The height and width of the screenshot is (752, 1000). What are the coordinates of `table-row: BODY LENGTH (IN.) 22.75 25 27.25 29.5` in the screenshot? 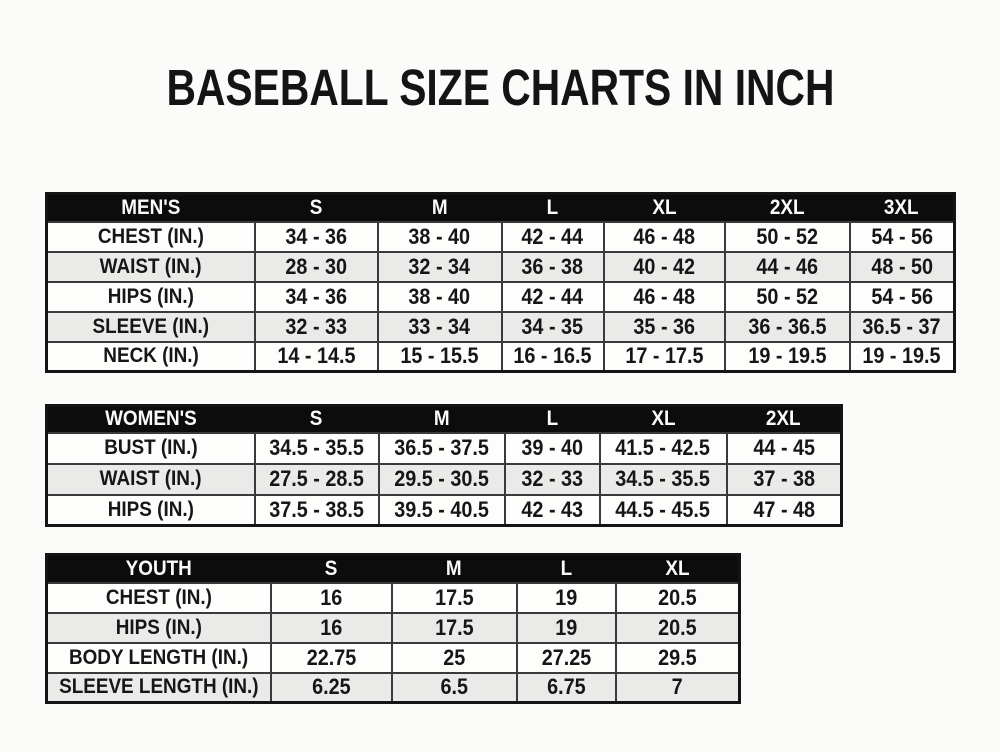 It's located at (393, 657).